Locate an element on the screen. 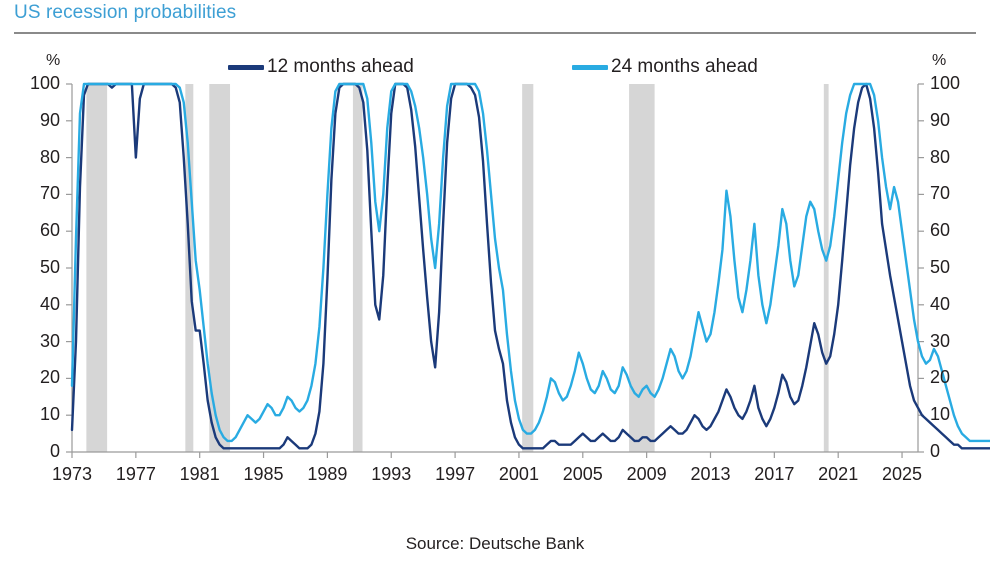 The image size is (990, 566). y-axis-tick-label-left: 10 is located at coordinates (49, 414).